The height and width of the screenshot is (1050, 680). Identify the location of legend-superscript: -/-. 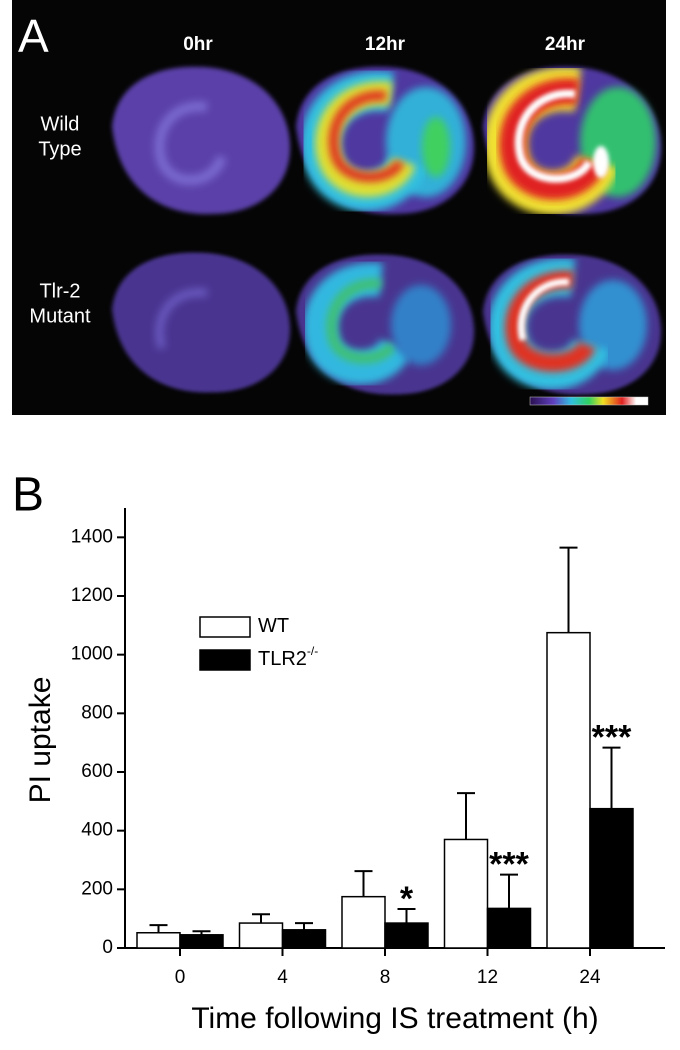
(312, 651).